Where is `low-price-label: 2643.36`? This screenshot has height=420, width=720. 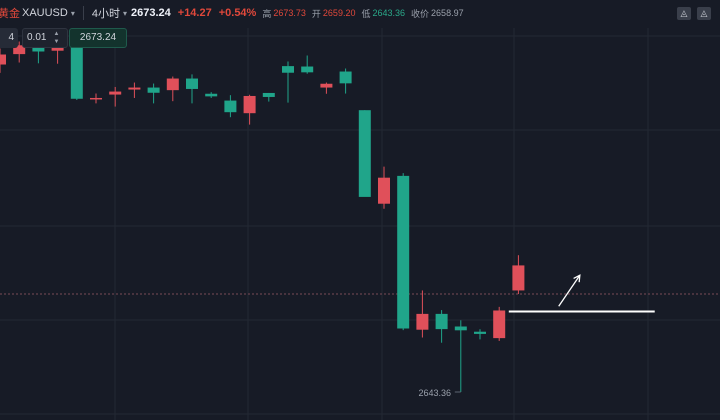
low-price-label: 2643.36 is located at coordinates (435, 393).